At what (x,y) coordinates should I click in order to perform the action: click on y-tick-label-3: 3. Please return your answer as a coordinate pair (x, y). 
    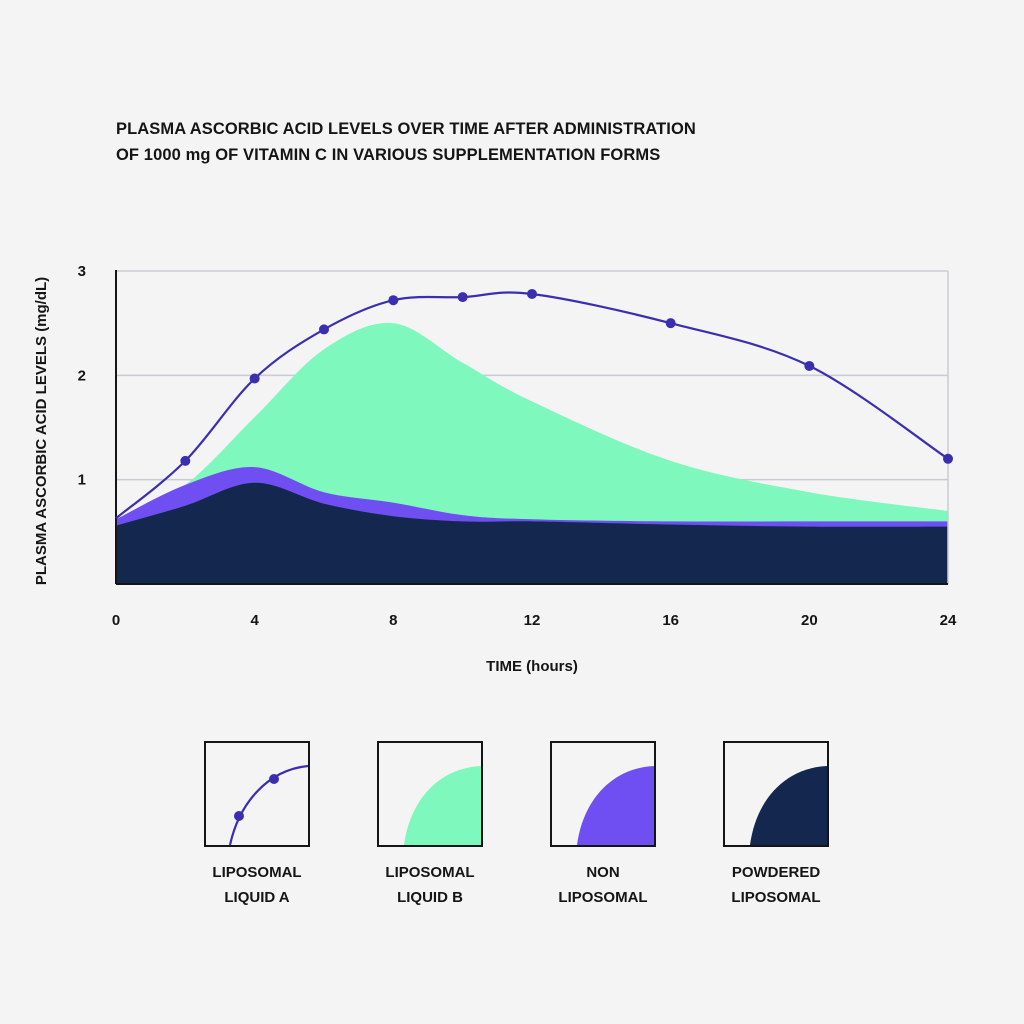
    Looking at the image, I should click on (82, 271).